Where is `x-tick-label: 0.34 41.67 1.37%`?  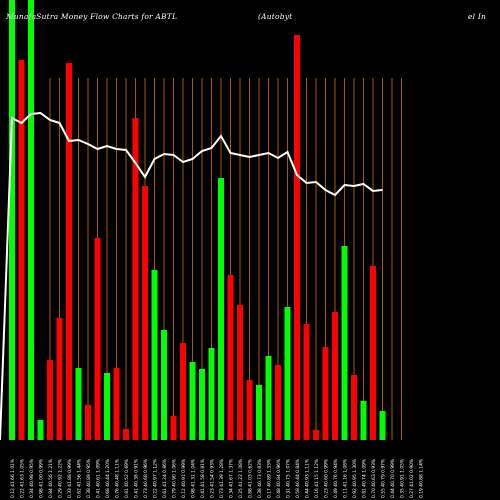
x-tick-label: 0.34 41.67 1.37% is located at coordinates (232, 478).